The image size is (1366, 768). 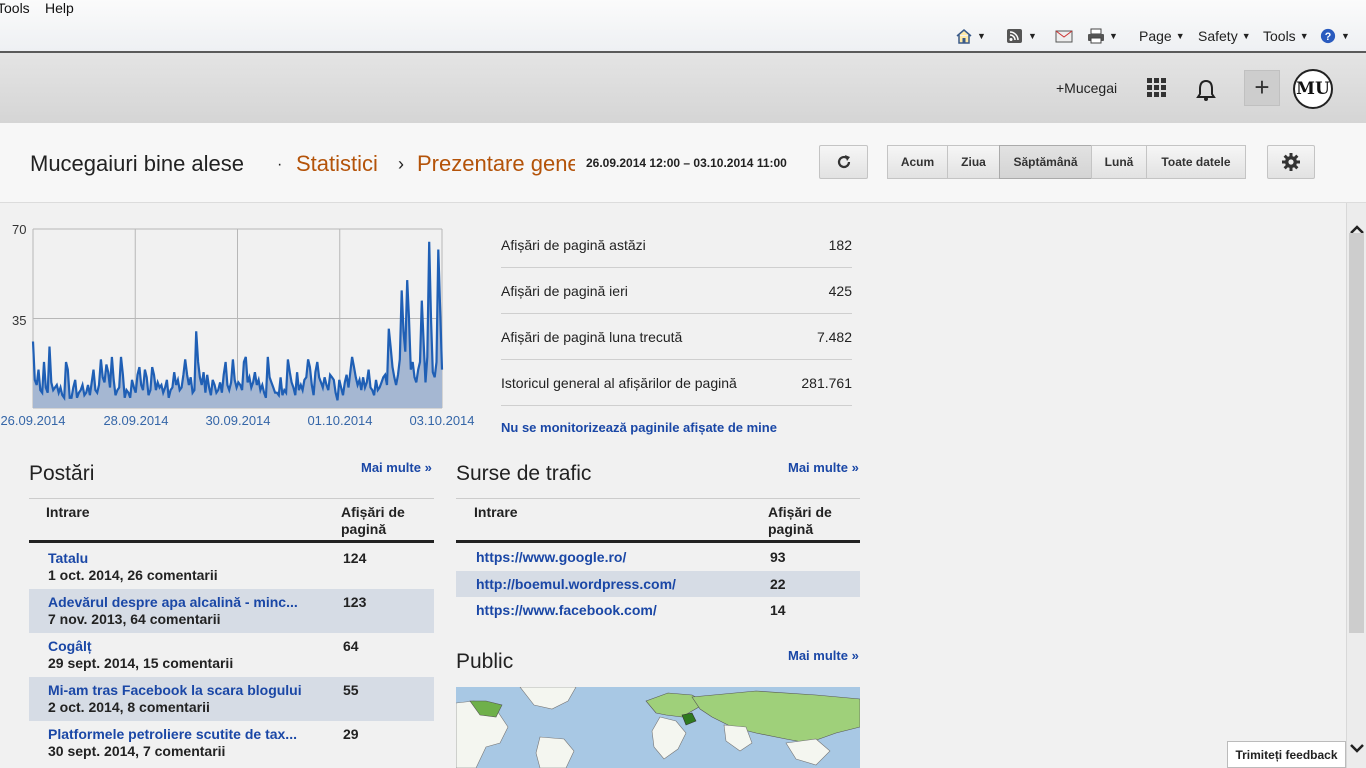 What do you see at coordinates (441, 420) in the screenshot?
I see `x-tick-label: 03.10.2014` at bounding box center [441, 420].